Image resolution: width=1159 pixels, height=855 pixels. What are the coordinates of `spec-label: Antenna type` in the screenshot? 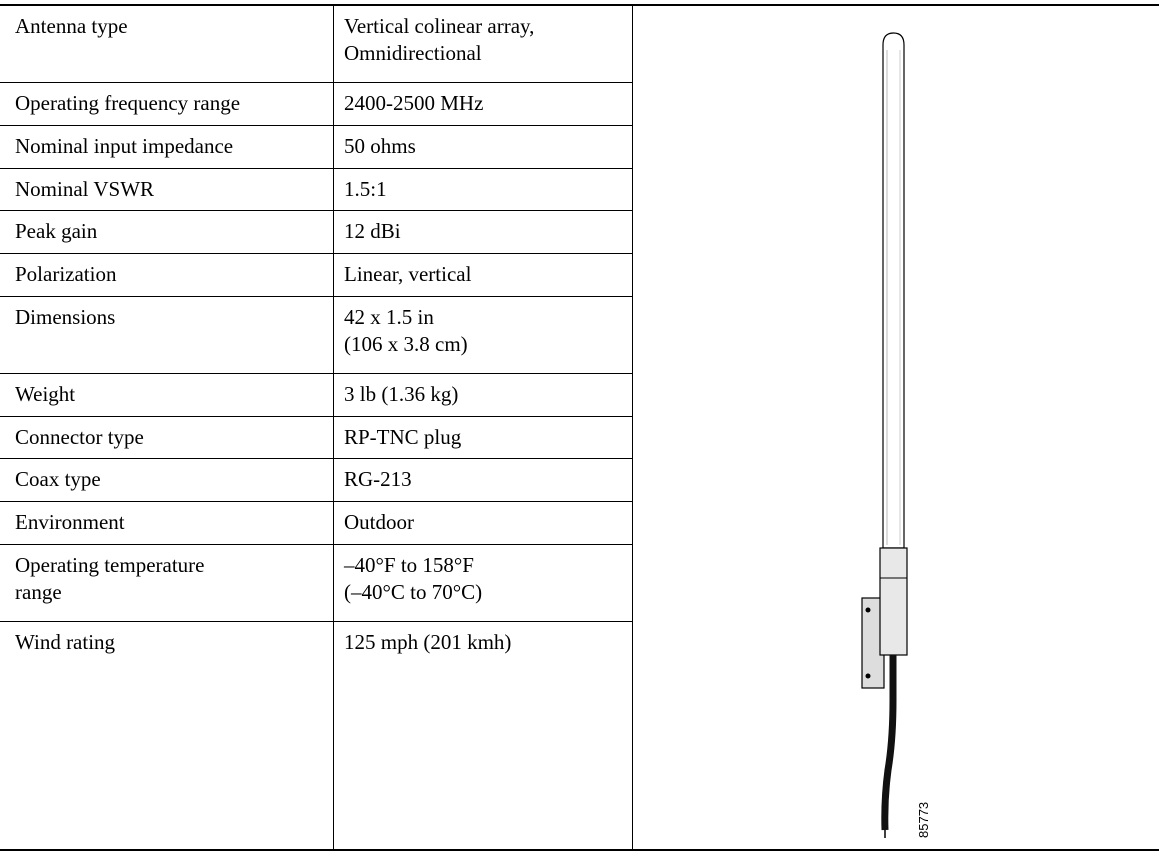 It's located at (71, 26).